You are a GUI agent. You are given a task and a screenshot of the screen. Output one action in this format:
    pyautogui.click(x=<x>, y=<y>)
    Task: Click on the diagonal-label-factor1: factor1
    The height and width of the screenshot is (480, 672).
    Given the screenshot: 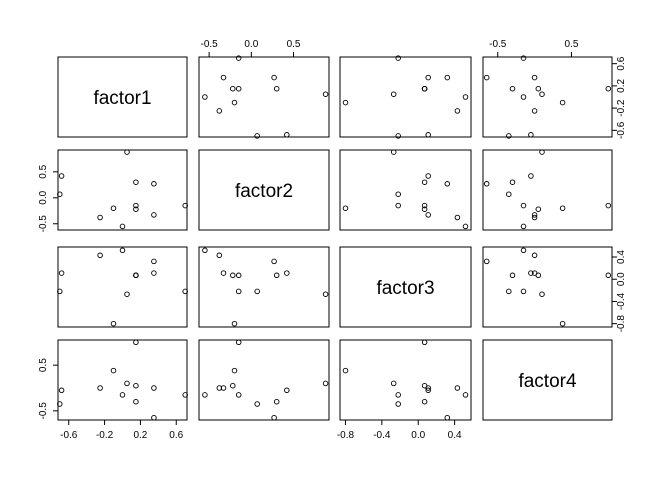 What is the action you would take?
    pyautogui.click(x=122, y=98)
    